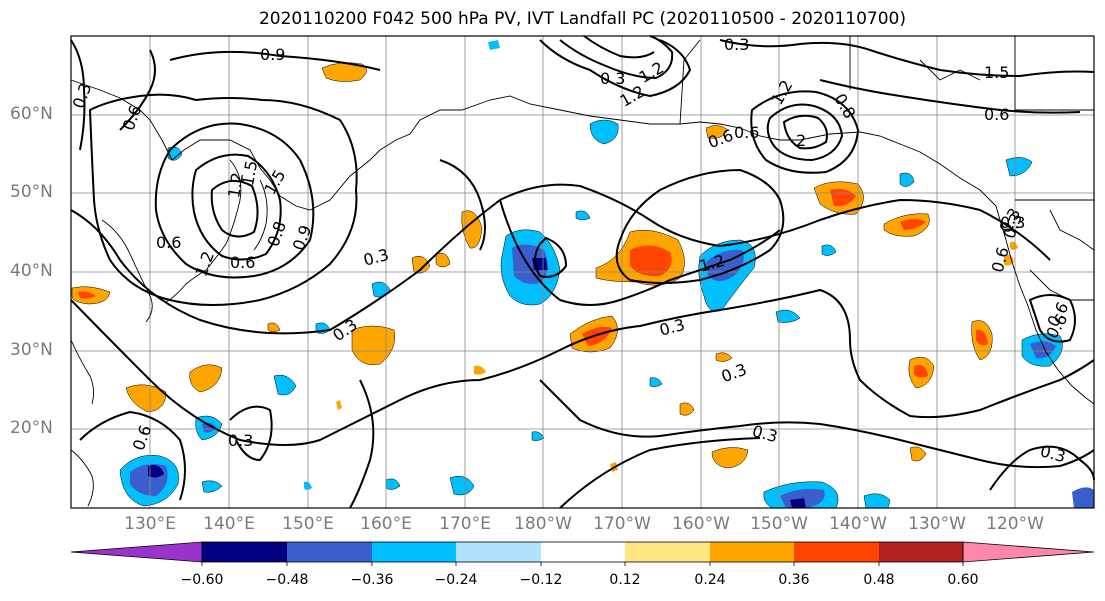  What do you see at coordinates (1015, 524) in the screenshot?
I see `lon-label: 120°W` at bounding box center [1015, 524].